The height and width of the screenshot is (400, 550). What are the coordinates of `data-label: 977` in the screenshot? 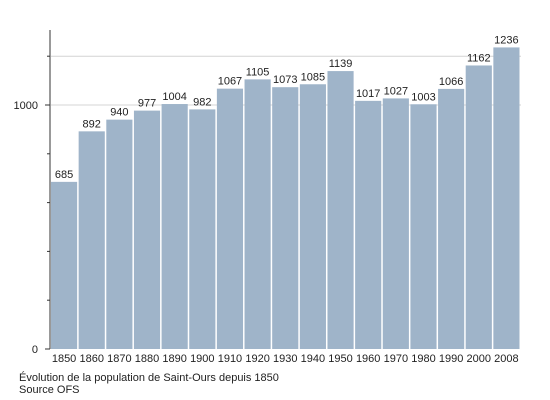 It's located at (147, 104).